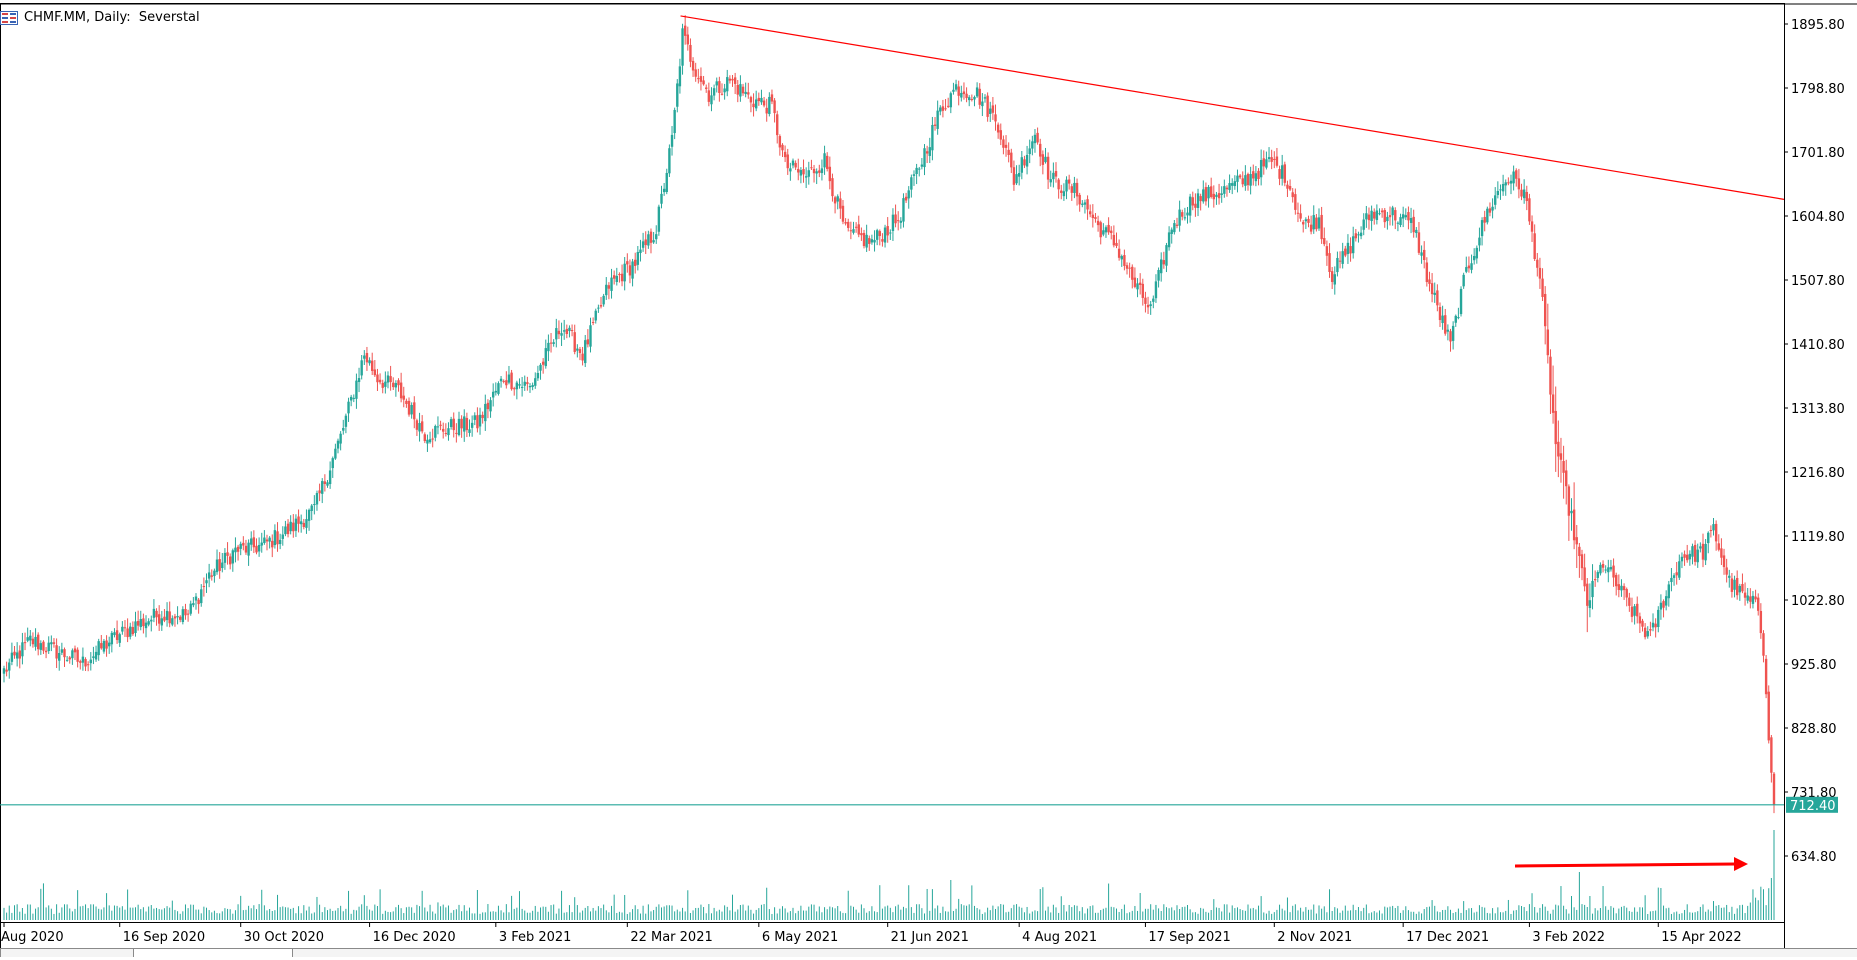  What do you see at coordinates (1741, 864) in the screenshot?
I see `annotation-arrow-head` at bounding box center [1741, 864].